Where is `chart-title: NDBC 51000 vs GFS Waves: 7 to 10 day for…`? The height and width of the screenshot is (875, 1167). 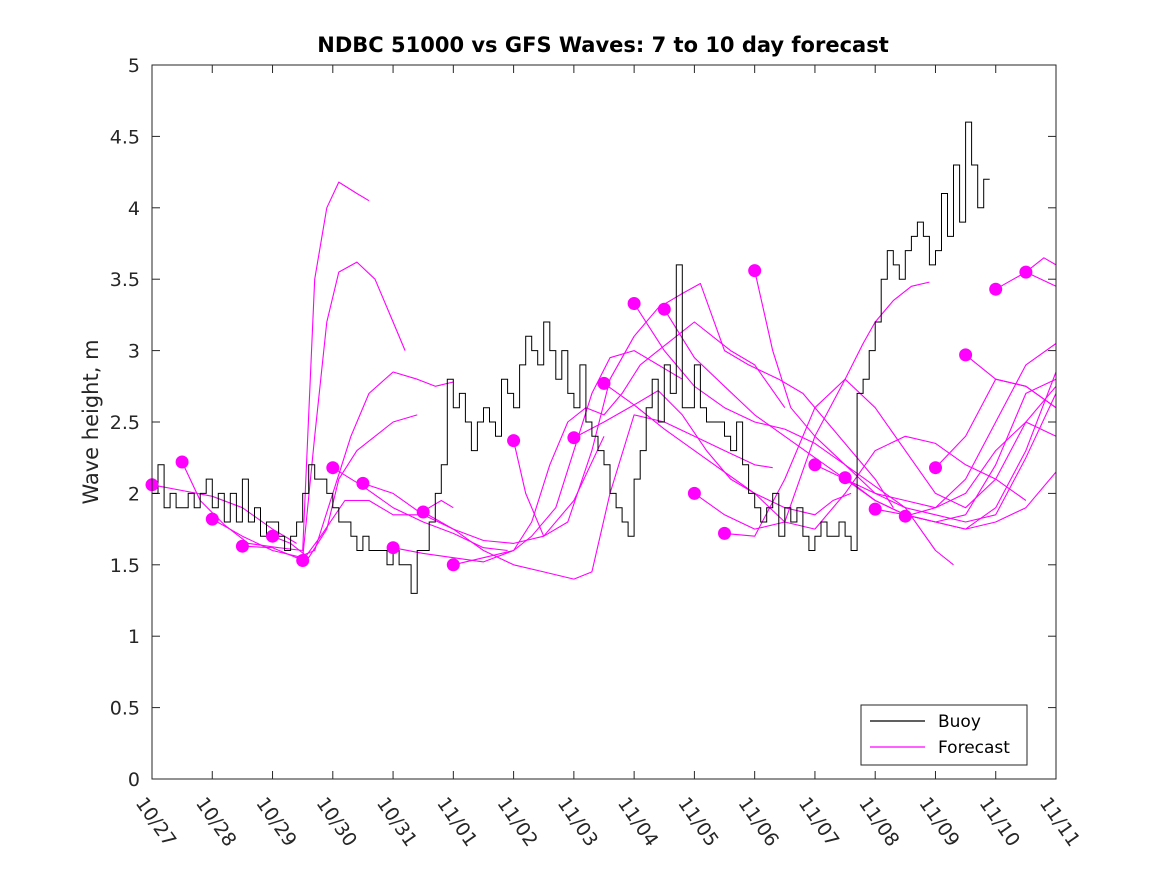 chart-title: NDBC 51000 vs GFS Waves: 7 to 10 day for… is located at coordinates (602, 45).